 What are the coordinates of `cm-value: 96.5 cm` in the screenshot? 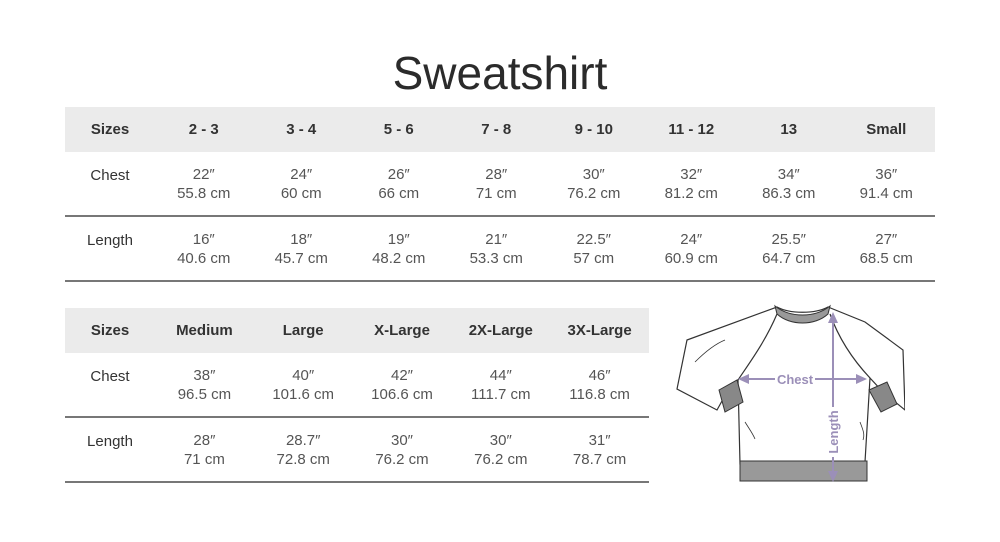 It's located at (204, 394).